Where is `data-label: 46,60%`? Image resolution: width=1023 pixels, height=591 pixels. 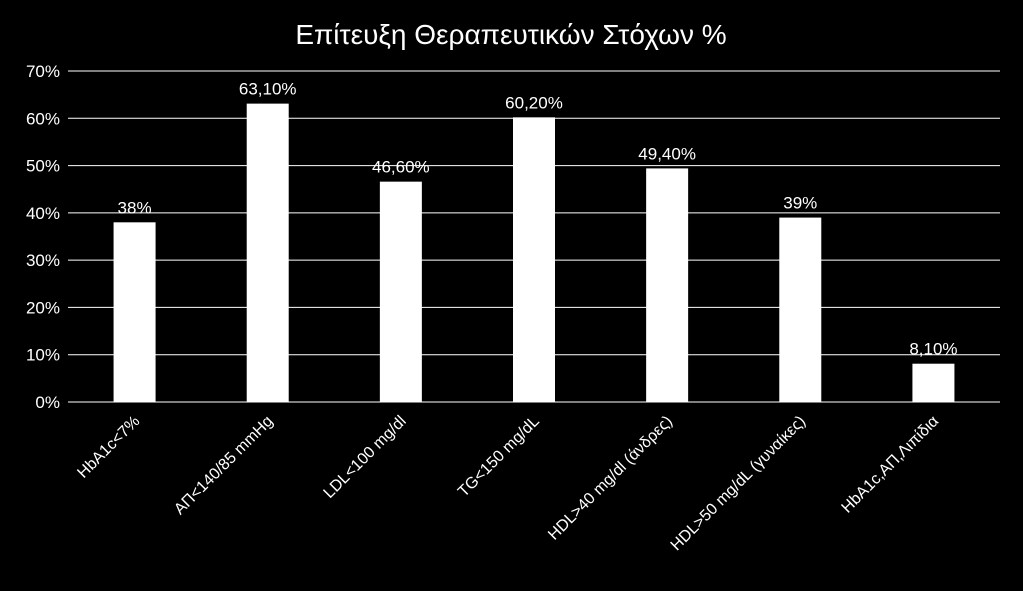
data-label: 46,60% is located at coordinates (401, 167).